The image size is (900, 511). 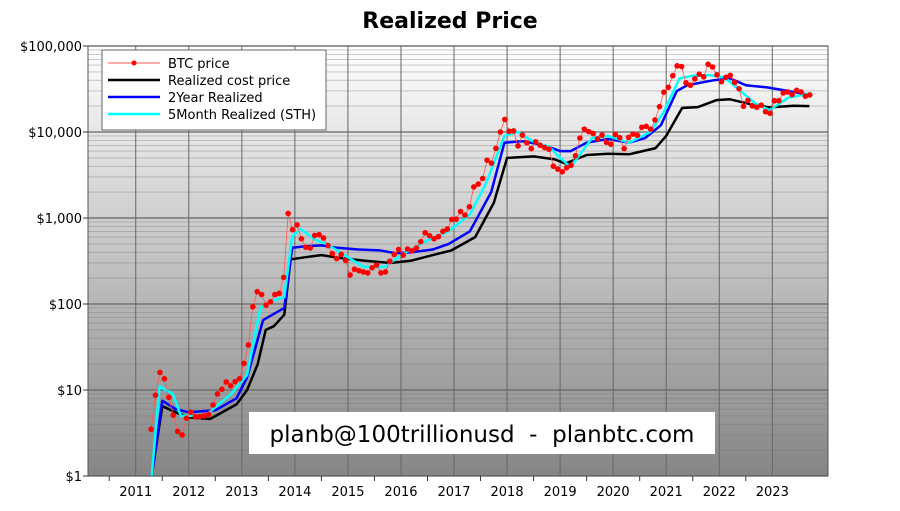 What do you see at coordinates (229, 81) in the screenshot?
I see `legend-label-realized: Realized cost price` at bounding box center [229, 81].